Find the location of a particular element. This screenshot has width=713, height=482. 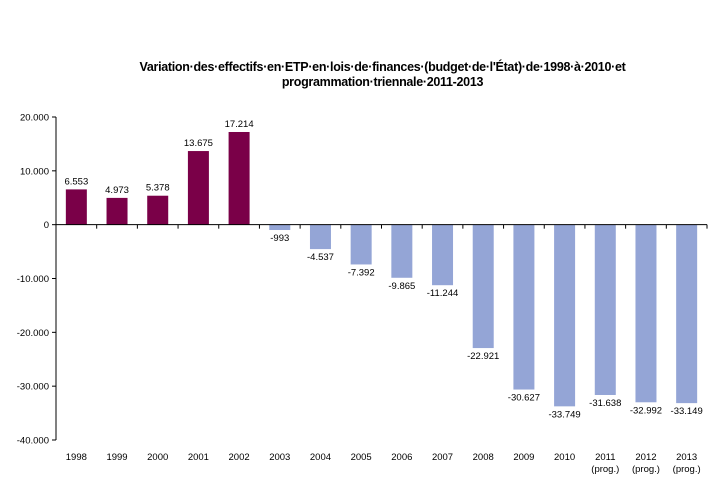

data-label: 13.675 is located at coordinates (198, 143).